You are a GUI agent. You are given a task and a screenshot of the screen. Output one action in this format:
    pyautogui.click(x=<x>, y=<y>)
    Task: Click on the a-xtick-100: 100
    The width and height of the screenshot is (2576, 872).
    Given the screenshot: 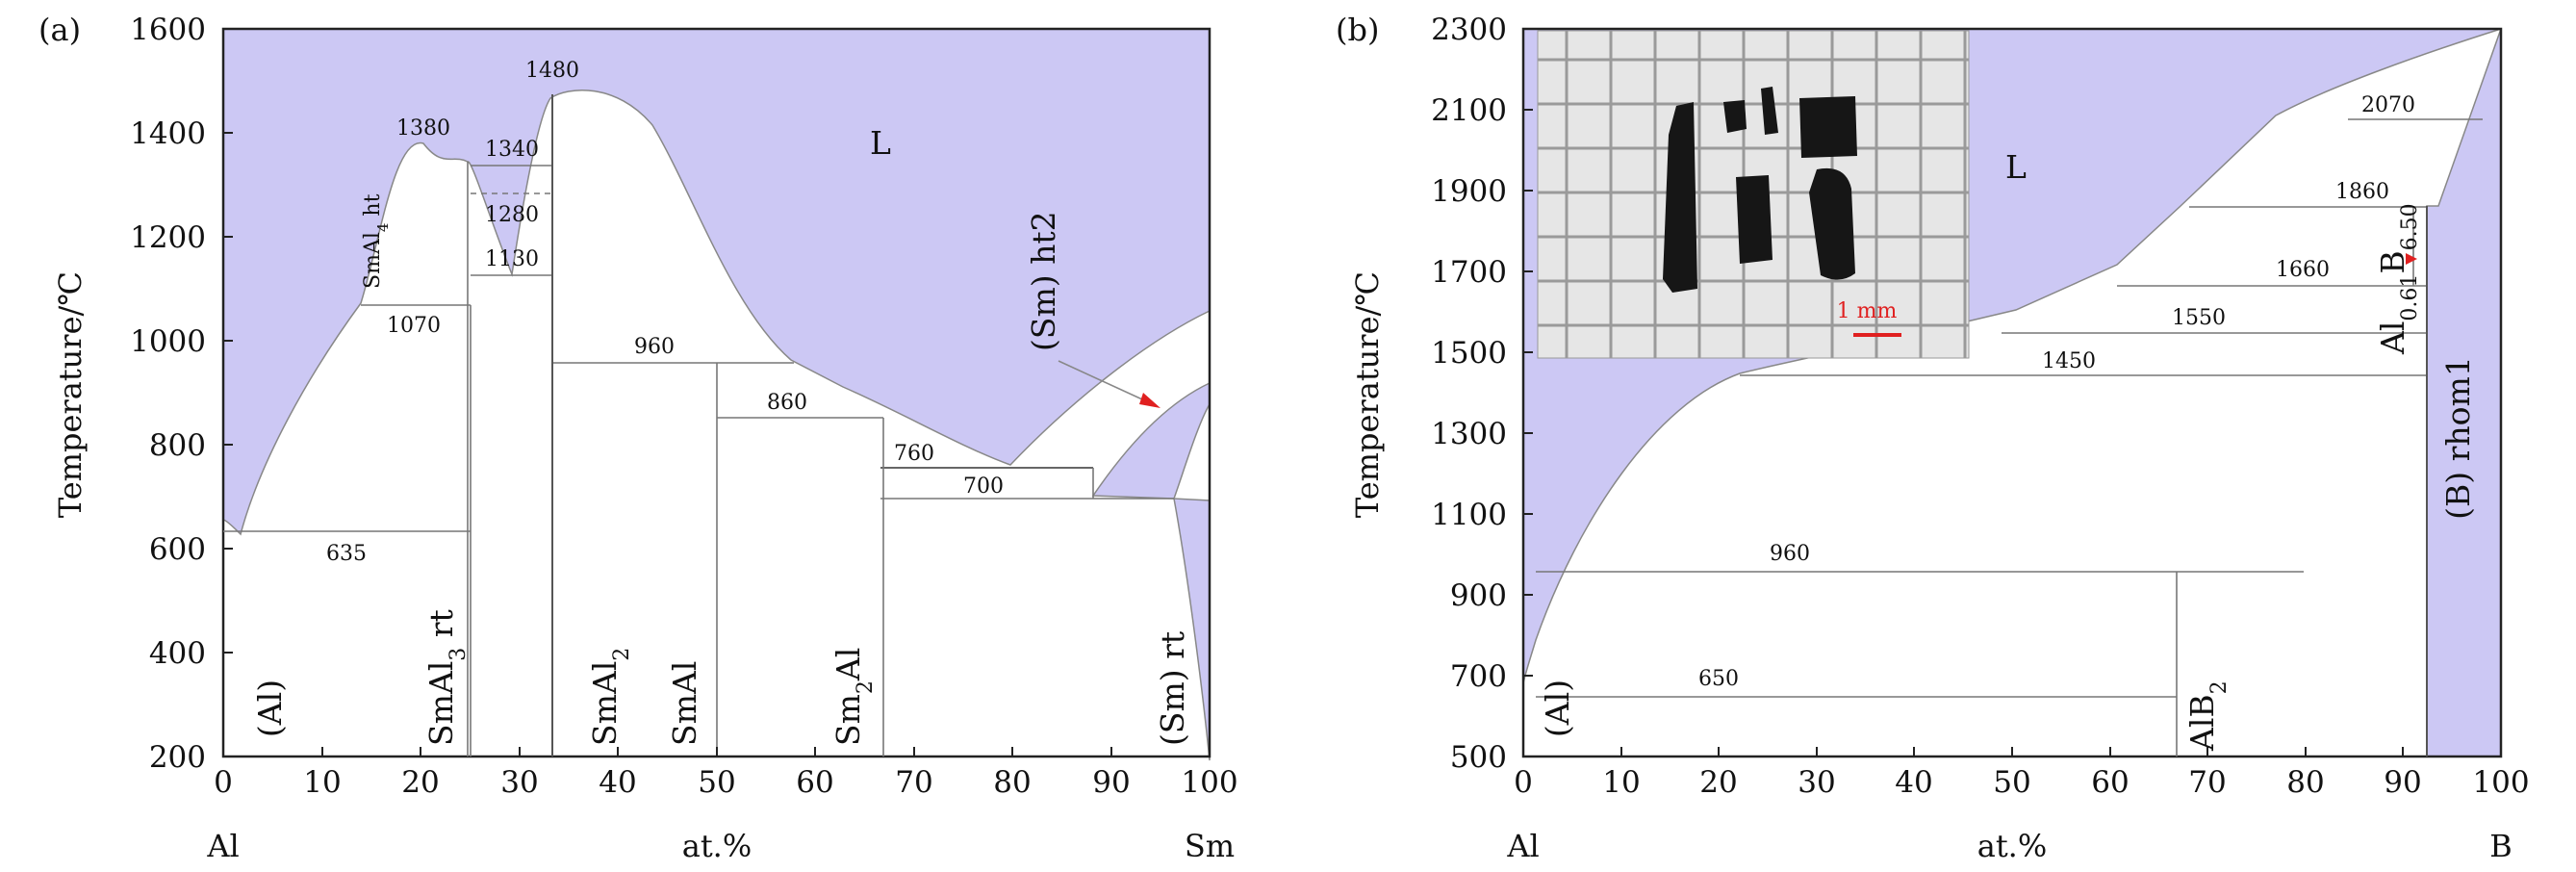 What is the action you would take?
    pyautogui.click(x=1209, y=782)
    